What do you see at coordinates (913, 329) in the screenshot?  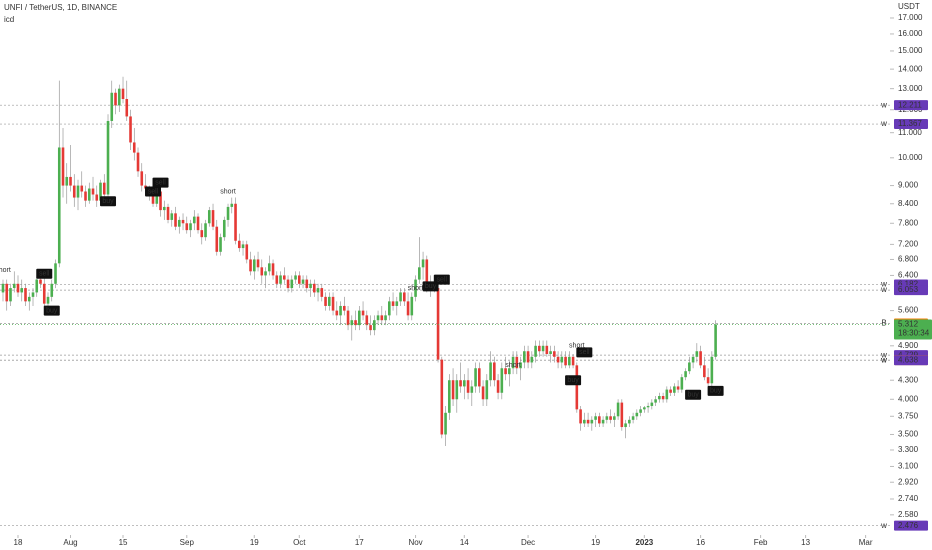 I see `last-price-box` at bounding box center [913, 329].